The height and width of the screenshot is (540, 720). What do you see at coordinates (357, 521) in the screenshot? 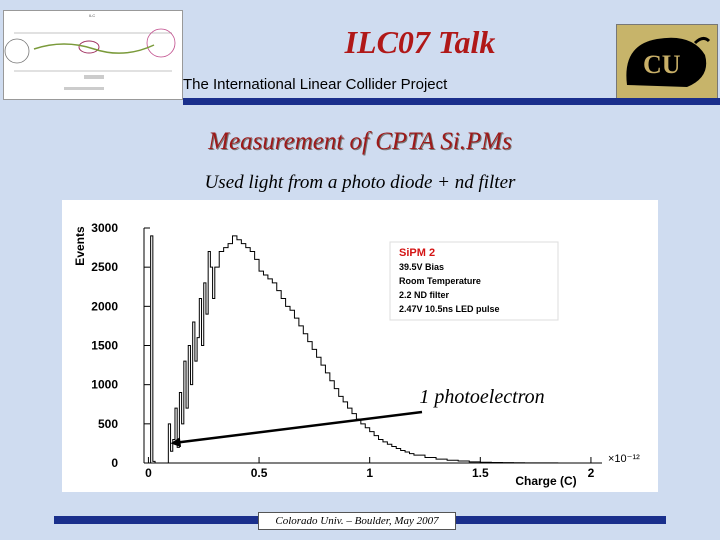
I see `footer-text: Colorado Univ. – Boulder, May 2007` at bounding box center [357, 521].